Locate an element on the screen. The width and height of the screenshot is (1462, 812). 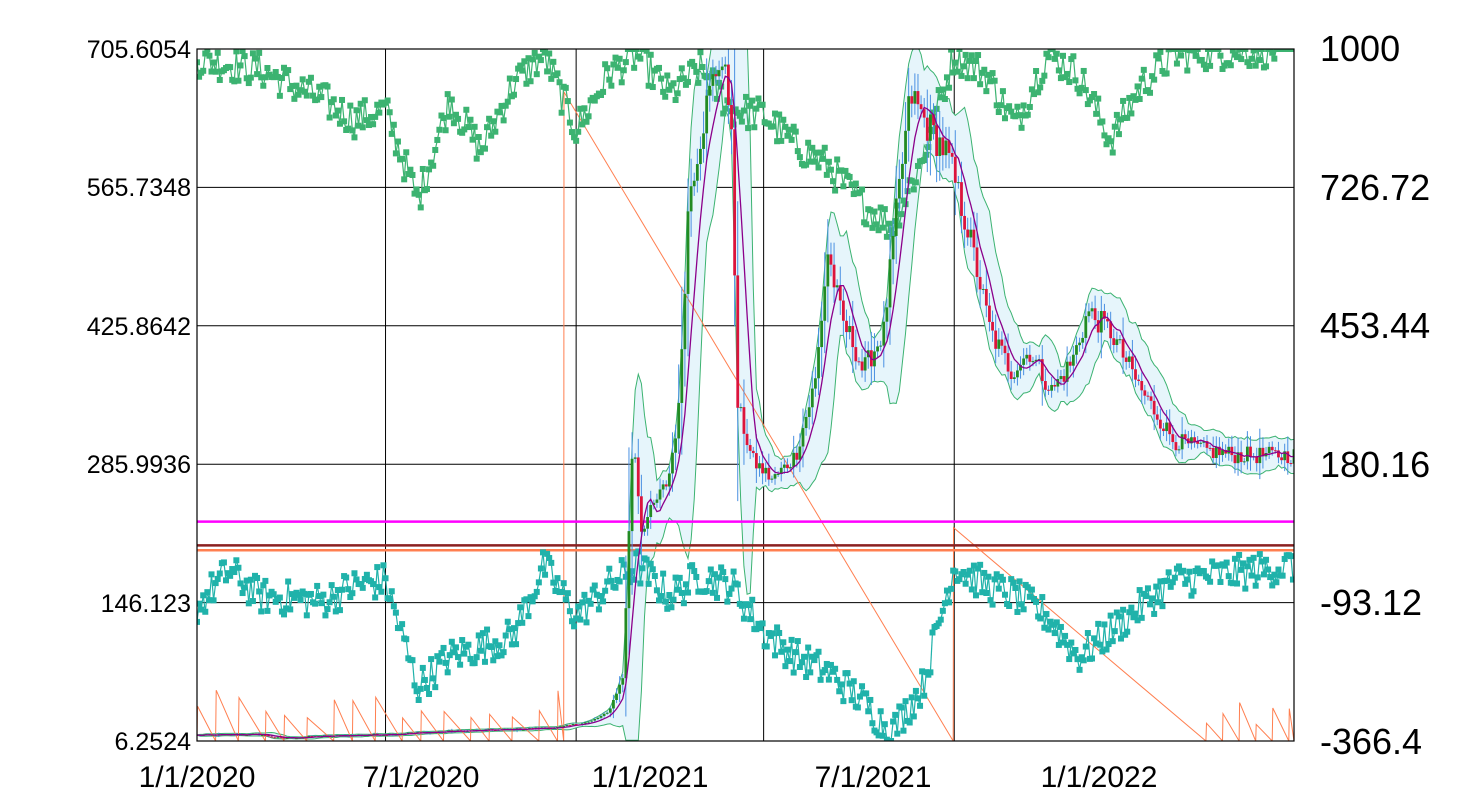
y-right-tick-label: 726.72 is located at coordinates (1375, 187).